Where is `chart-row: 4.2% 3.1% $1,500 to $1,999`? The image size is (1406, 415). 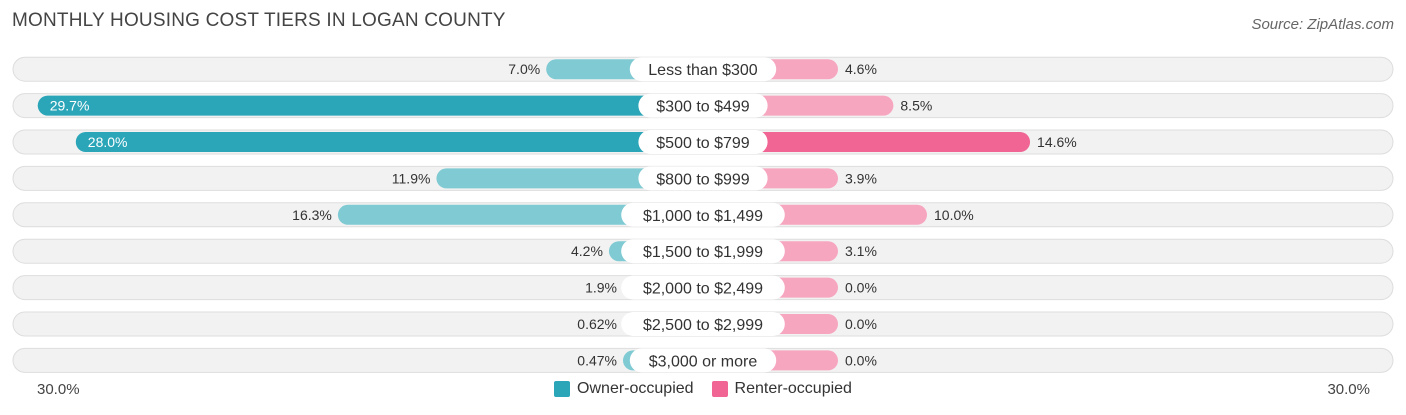
chart-row: 4.2% 3.1% $1,500 to $1,999 is located at coordinates (703, 251).